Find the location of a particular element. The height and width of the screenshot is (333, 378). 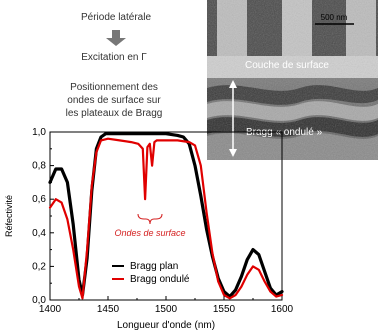

y-axis-title: Réfectivité is located at coordinates (9, 216).